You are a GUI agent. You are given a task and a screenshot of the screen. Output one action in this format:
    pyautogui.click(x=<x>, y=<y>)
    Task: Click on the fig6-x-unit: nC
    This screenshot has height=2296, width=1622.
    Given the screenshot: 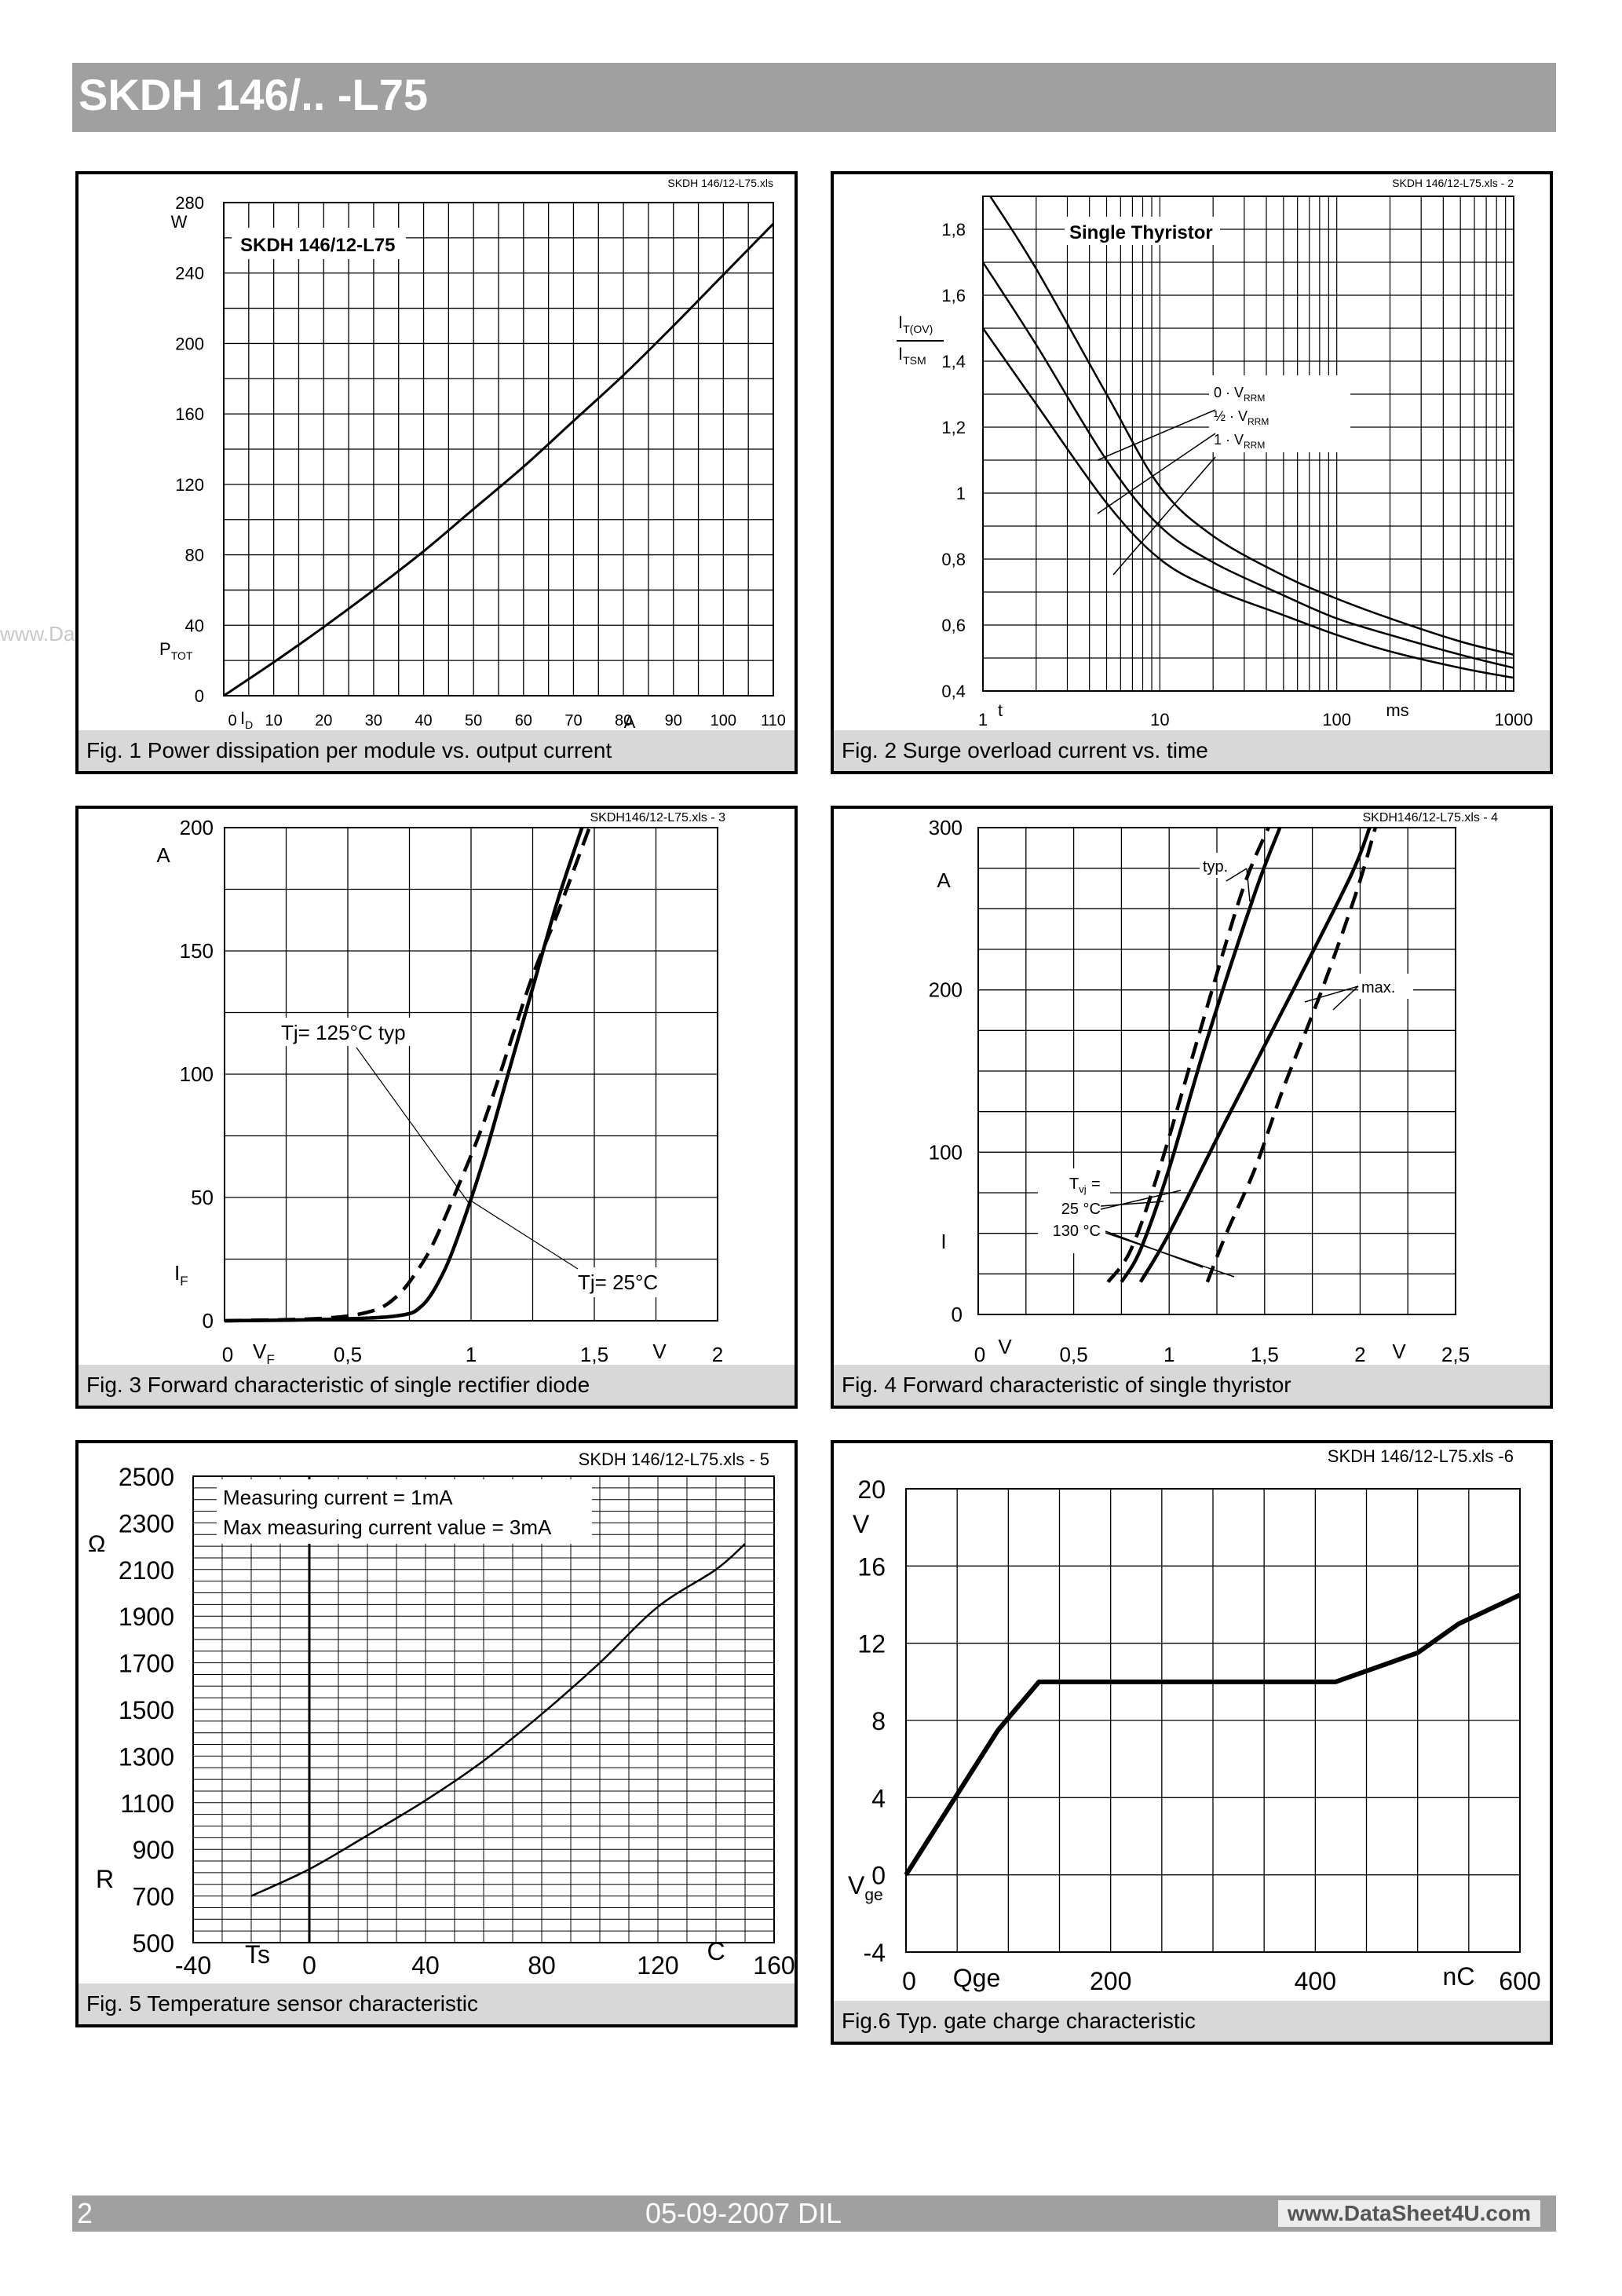 What is the action you would take?
    pyautogui.click(x=1459, y=1977)
    